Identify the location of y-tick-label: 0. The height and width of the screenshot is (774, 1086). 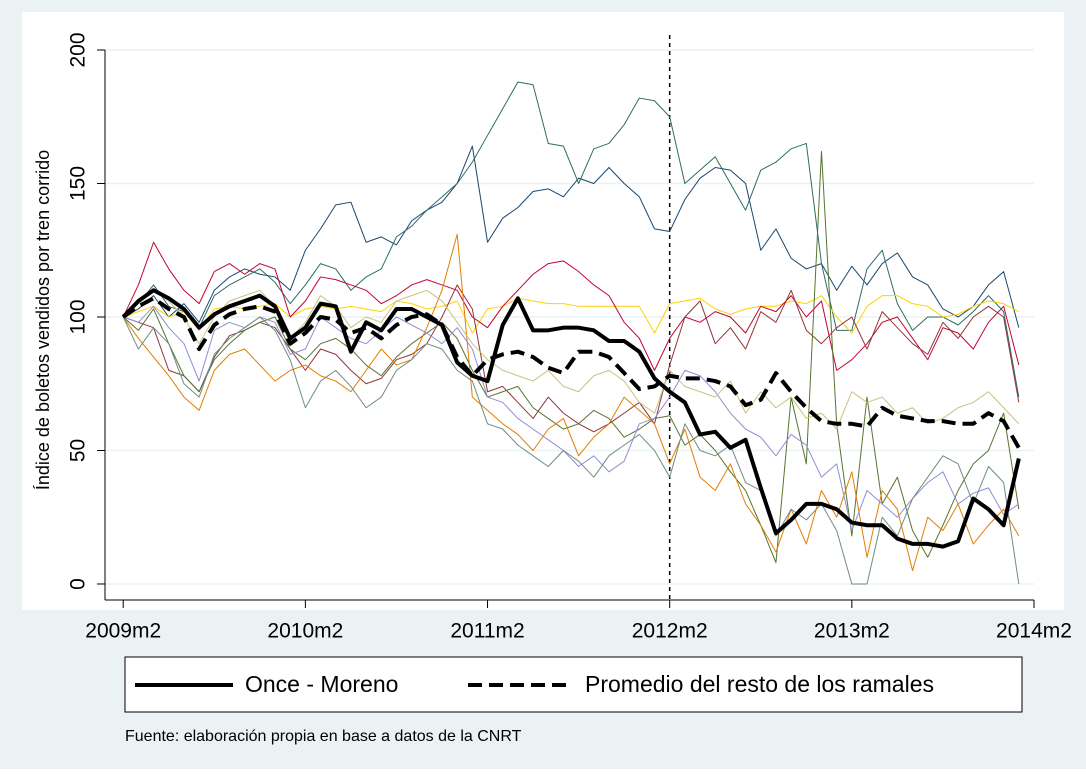
(78, 584).